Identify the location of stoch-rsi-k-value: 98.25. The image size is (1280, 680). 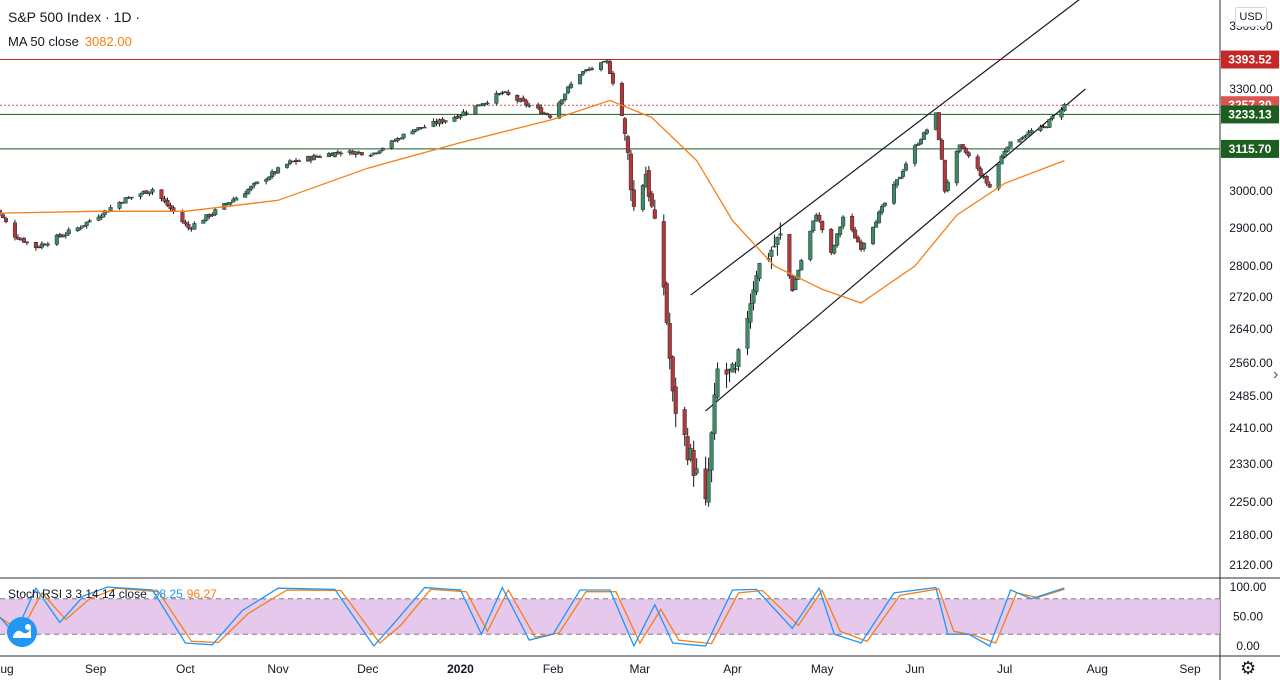
(167, 594).